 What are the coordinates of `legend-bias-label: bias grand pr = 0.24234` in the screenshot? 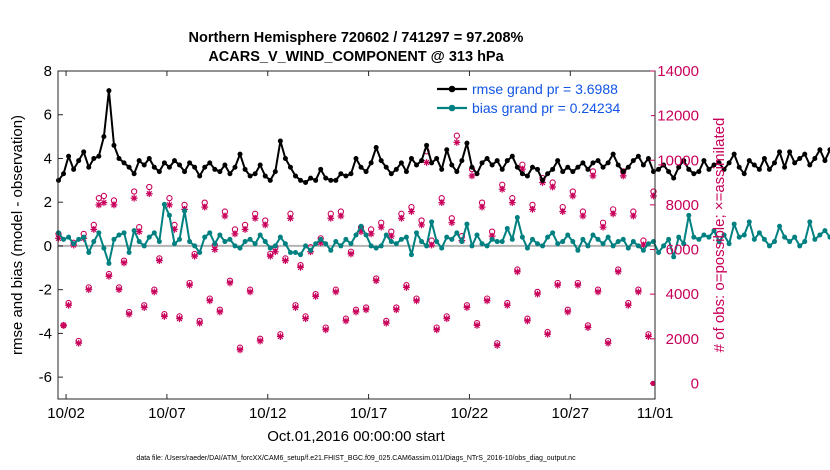 It's located at (546, 108).